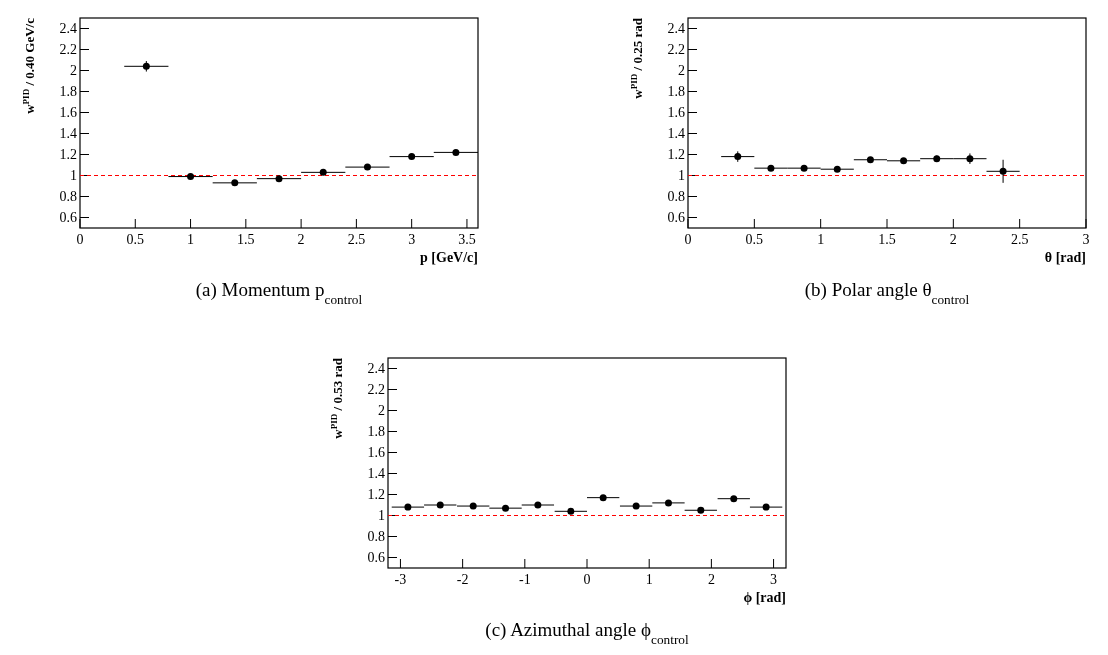 This screenshot has width=1108, height=655. I want to click on text: (a) Momentum p$_{control}$, so click(279, 293).